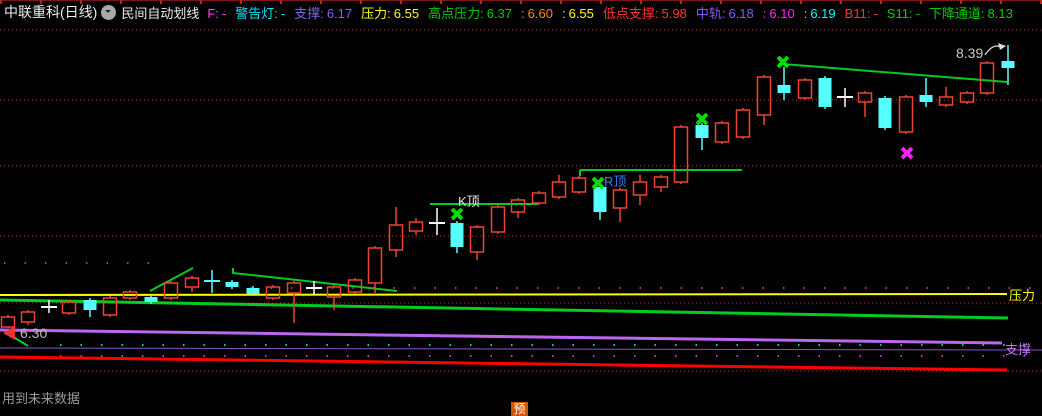  I want to click on indicator-item: :6.19, so click(820, 13).